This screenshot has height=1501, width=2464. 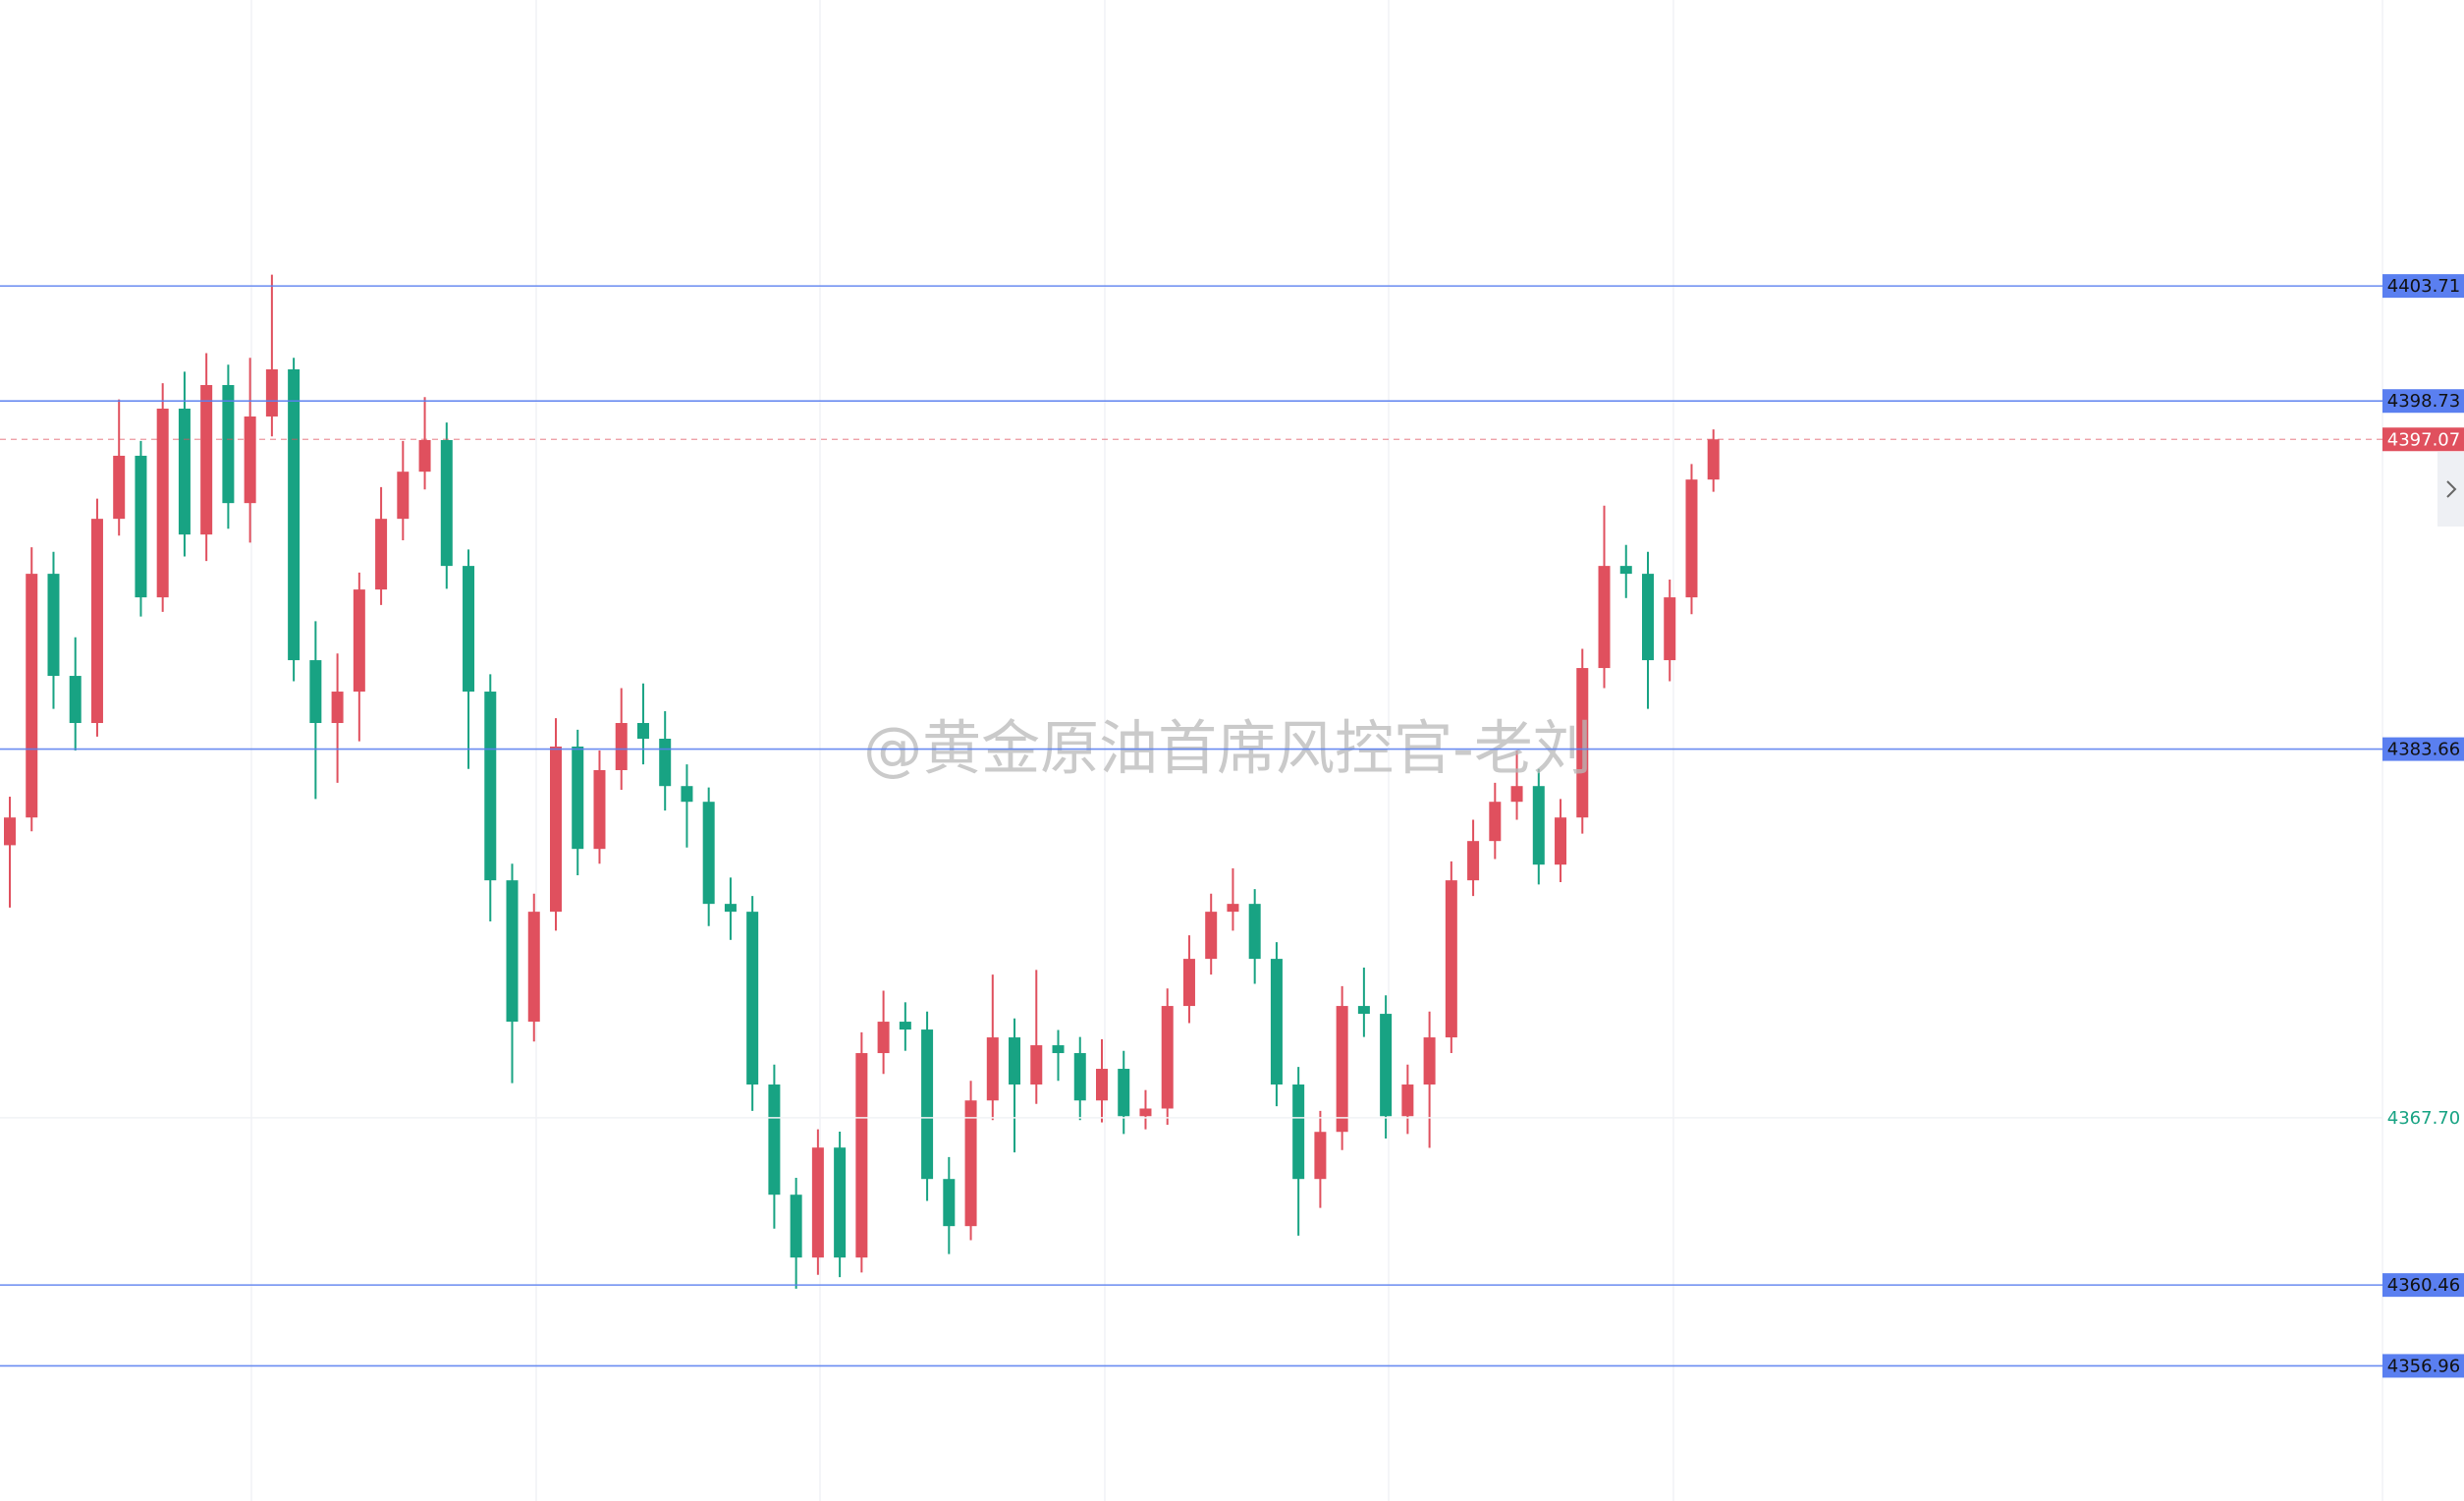 I want to click on price-line-label: 4383.66, so click(x=2424, y=750).